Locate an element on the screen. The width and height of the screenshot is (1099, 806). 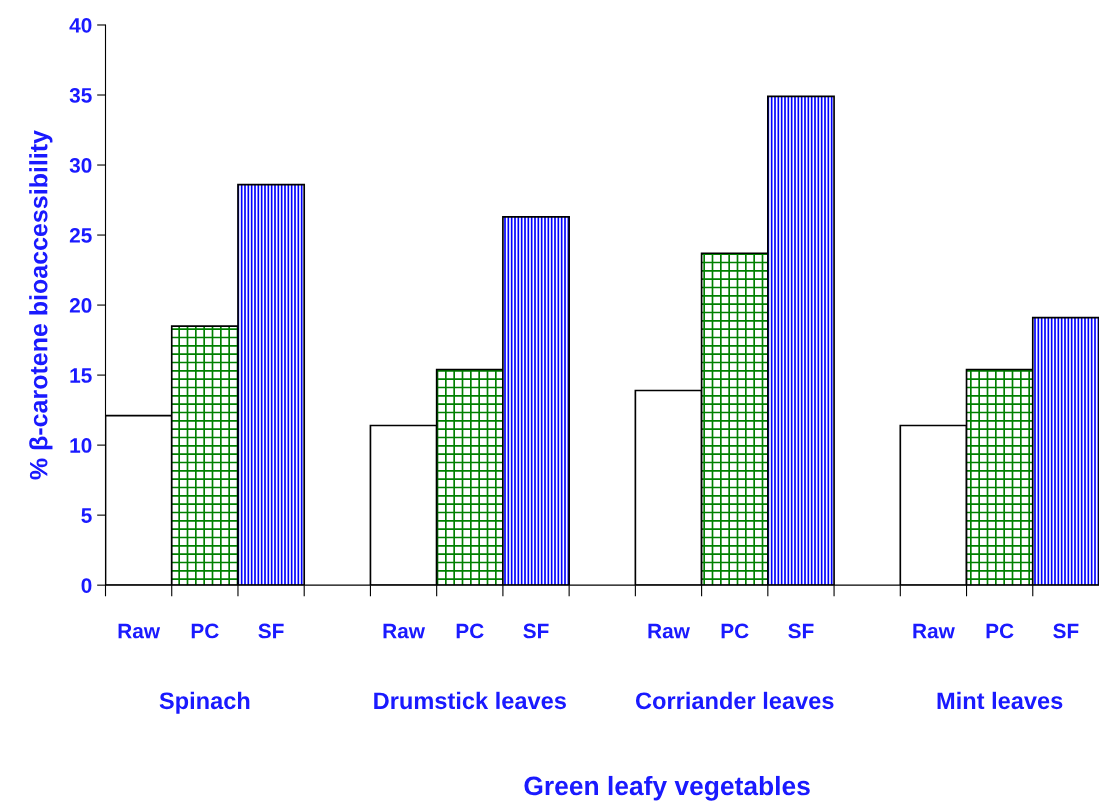
y-tick-label: 40 is located at coordinates (80, 25).